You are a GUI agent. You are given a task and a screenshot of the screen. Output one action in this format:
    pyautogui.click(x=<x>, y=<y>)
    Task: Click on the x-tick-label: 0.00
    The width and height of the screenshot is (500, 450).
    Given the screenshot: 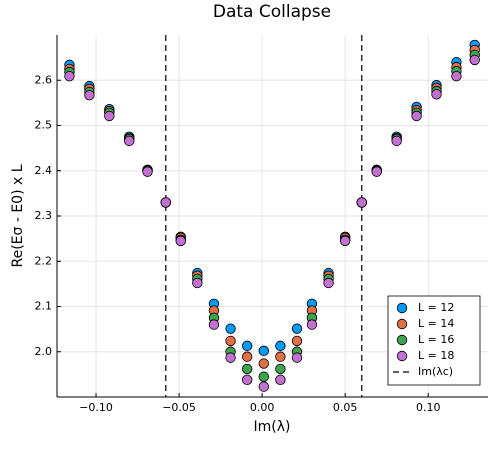 What is the action you would take?
    pyautogui.click(x=262, y=407)
    